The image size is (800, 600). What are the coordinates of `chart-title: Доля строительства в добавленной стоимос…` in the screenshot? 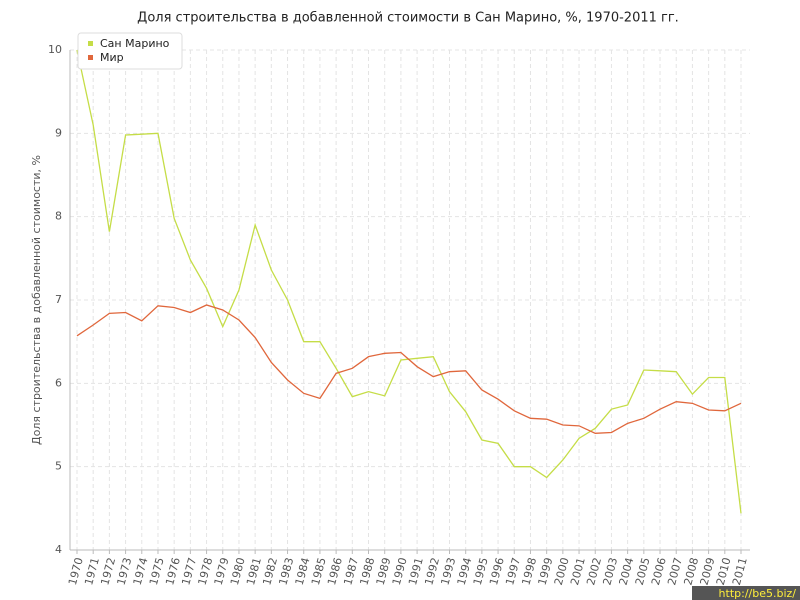 It's located at (408, 18).